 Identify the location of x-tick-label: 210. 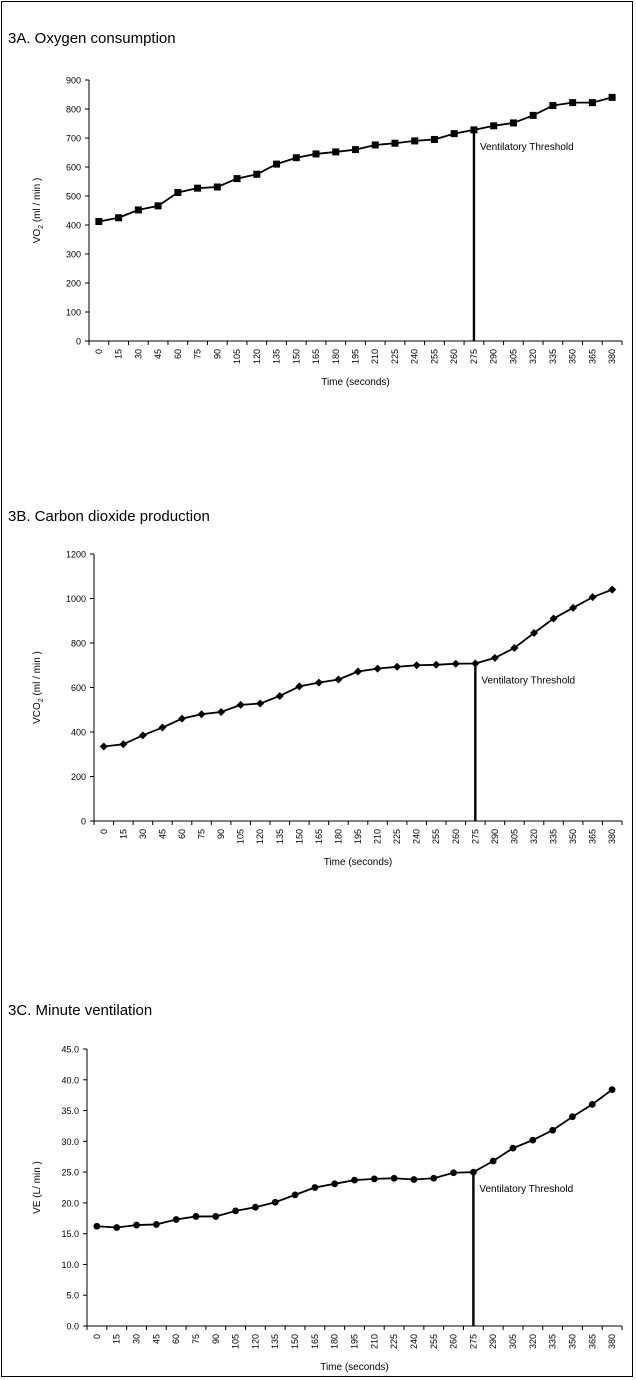
(375, 356).